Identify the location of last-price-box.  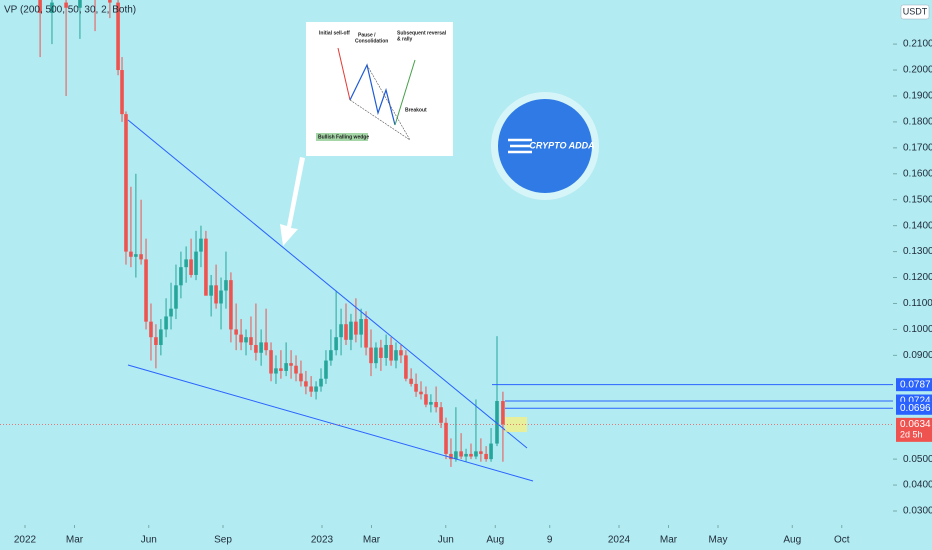
(914, 429).